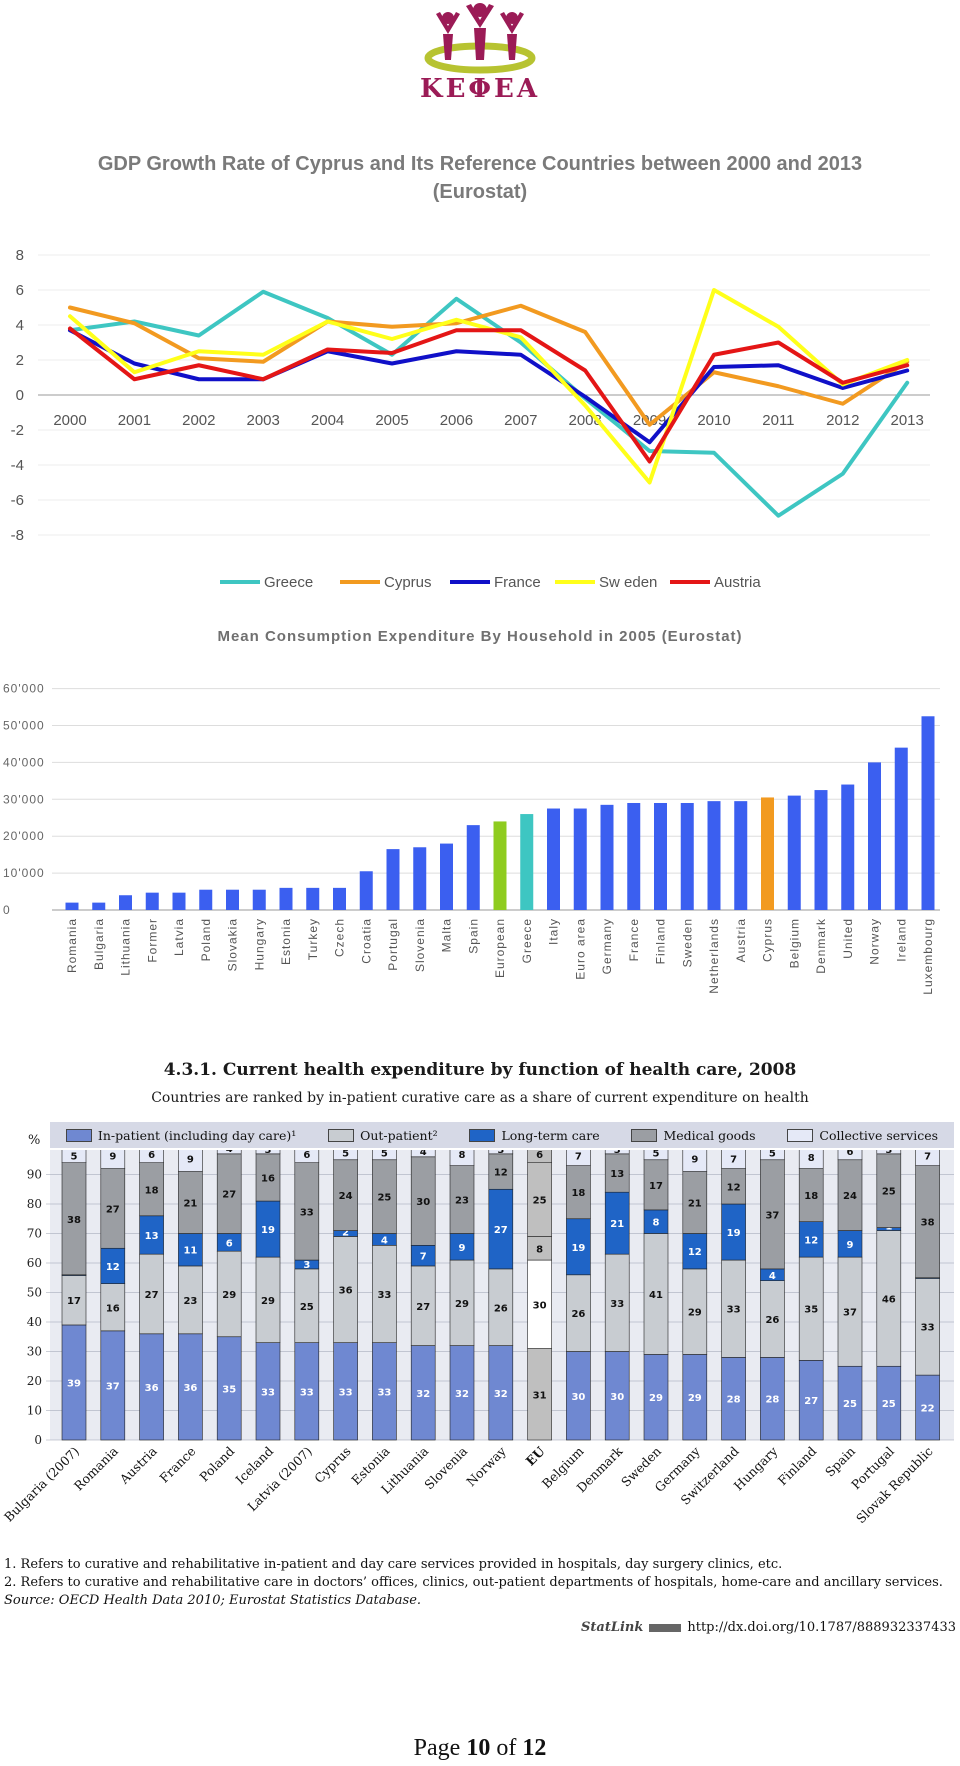 This screenshot has height=1766, width=960. Describe the element at coordinates (811, 1196) in the screenshot. I see `data-label: 18` at that location.